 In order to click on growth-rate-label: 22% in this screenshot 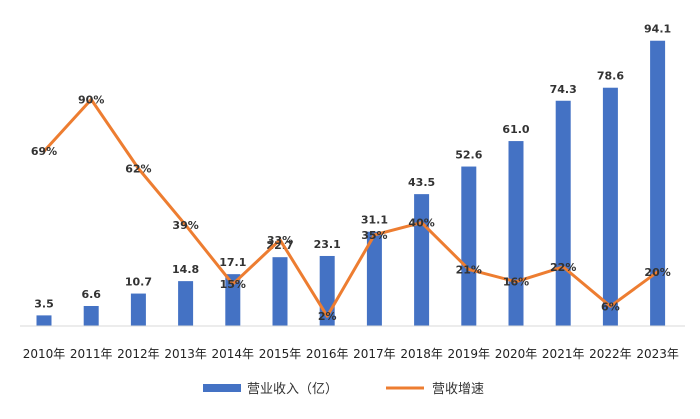, I will do `click(563, 267)`.